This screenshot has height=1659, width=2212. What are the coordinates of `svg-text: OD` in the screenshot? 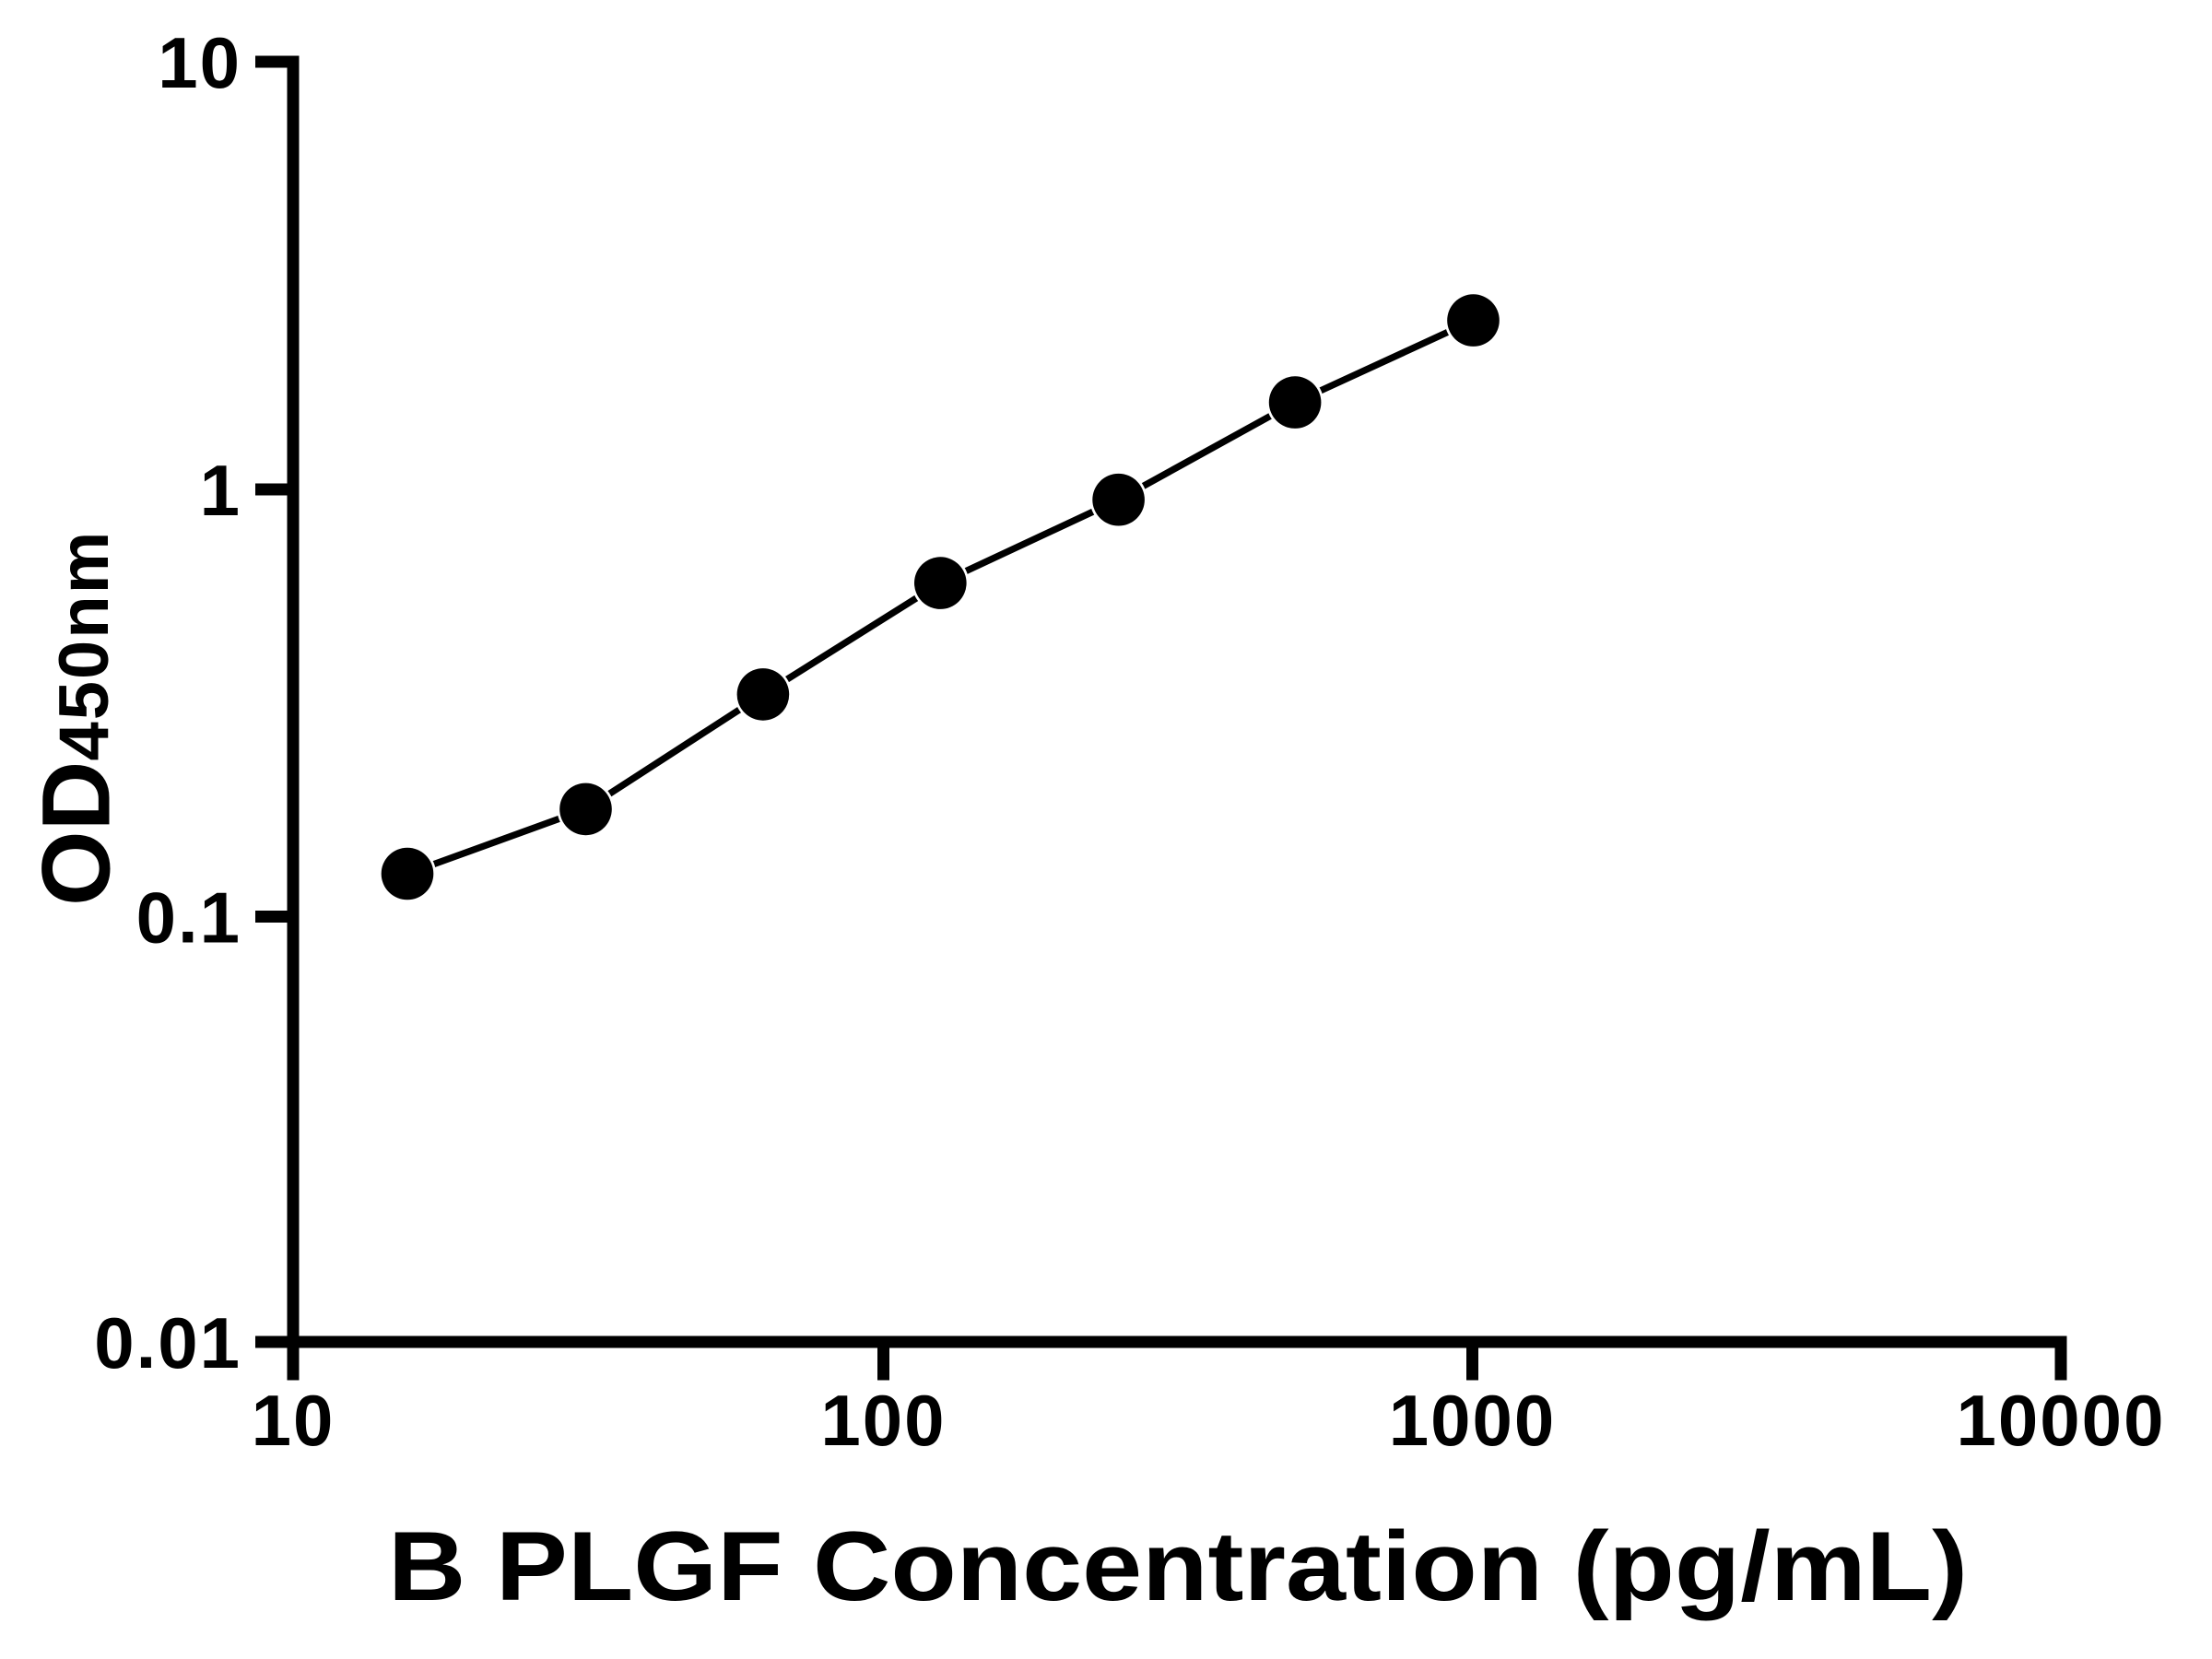 It's located at (77, 834).